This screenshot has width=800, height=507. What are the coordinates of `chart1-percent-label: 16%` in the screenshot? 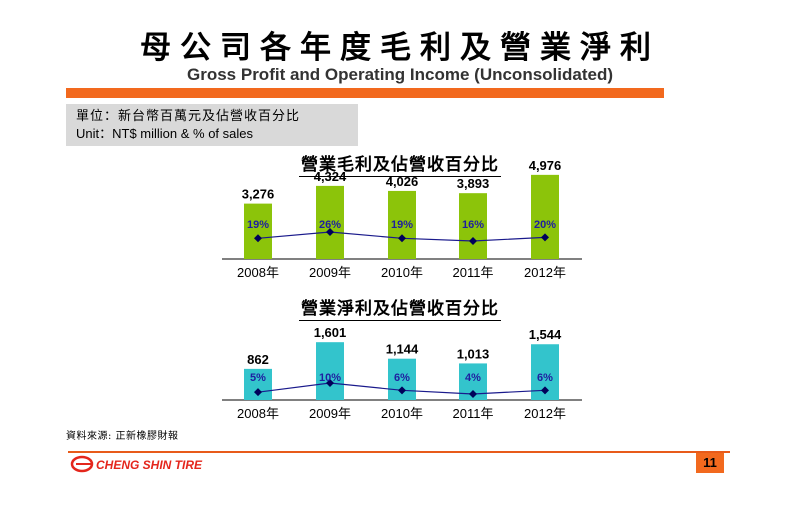 It's located at (473, 225).